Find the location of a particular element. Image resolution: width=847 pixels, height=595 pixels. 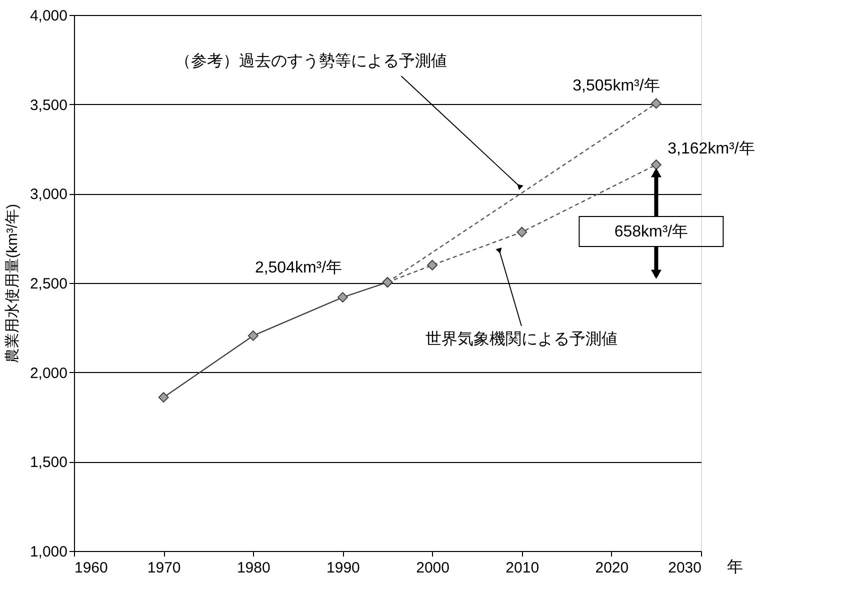

y-axis-title: 農業用水使用量(km³/年) is located at coordinates (12, 284).